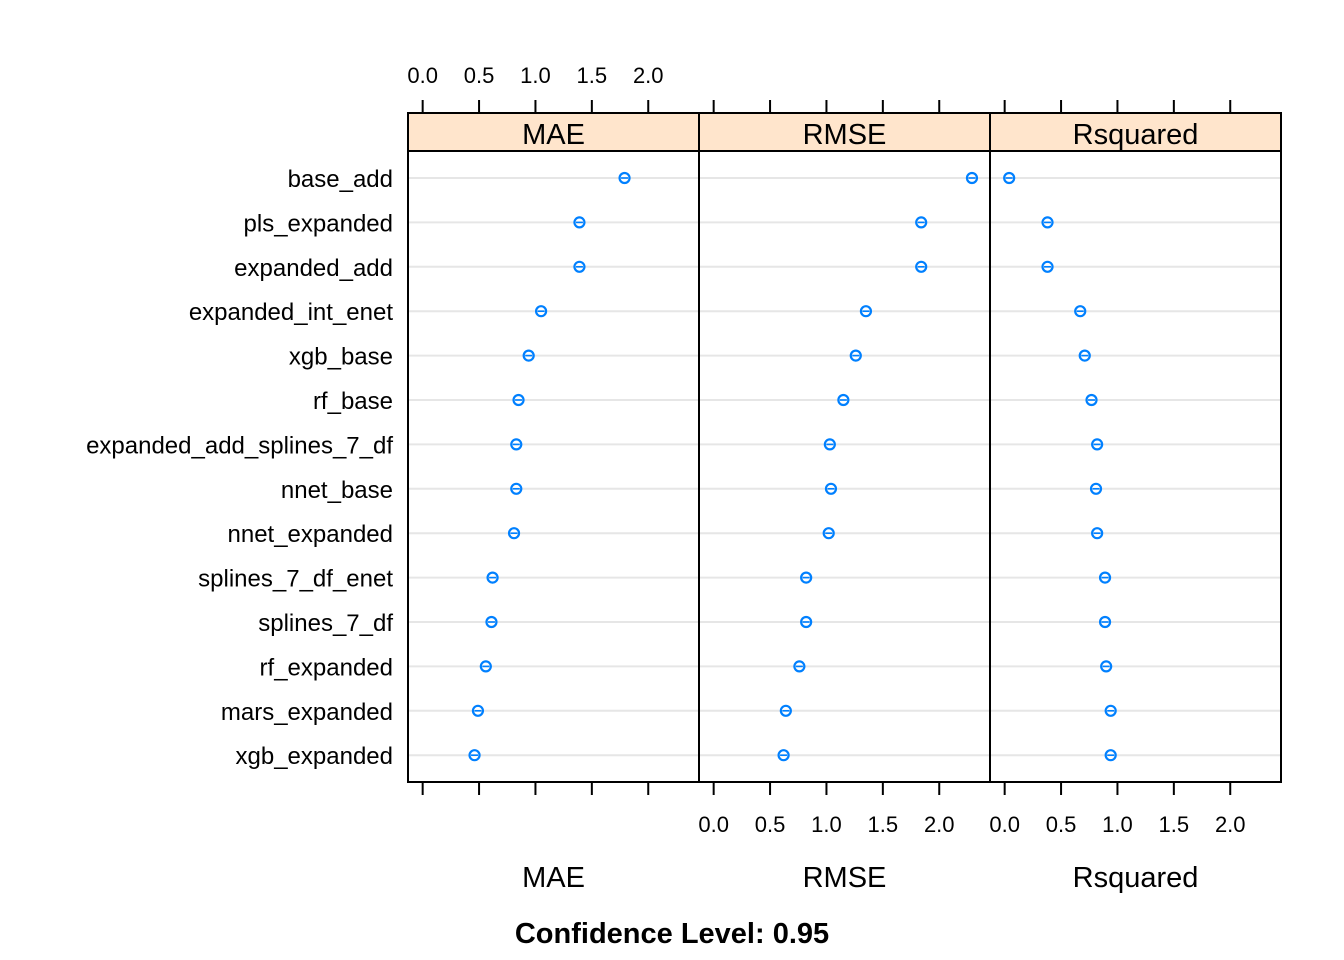  What do you see at coordinates (307, 712) in the screenshot?
I see `model-label: mars_expanded` at bounding box center [307, 712].